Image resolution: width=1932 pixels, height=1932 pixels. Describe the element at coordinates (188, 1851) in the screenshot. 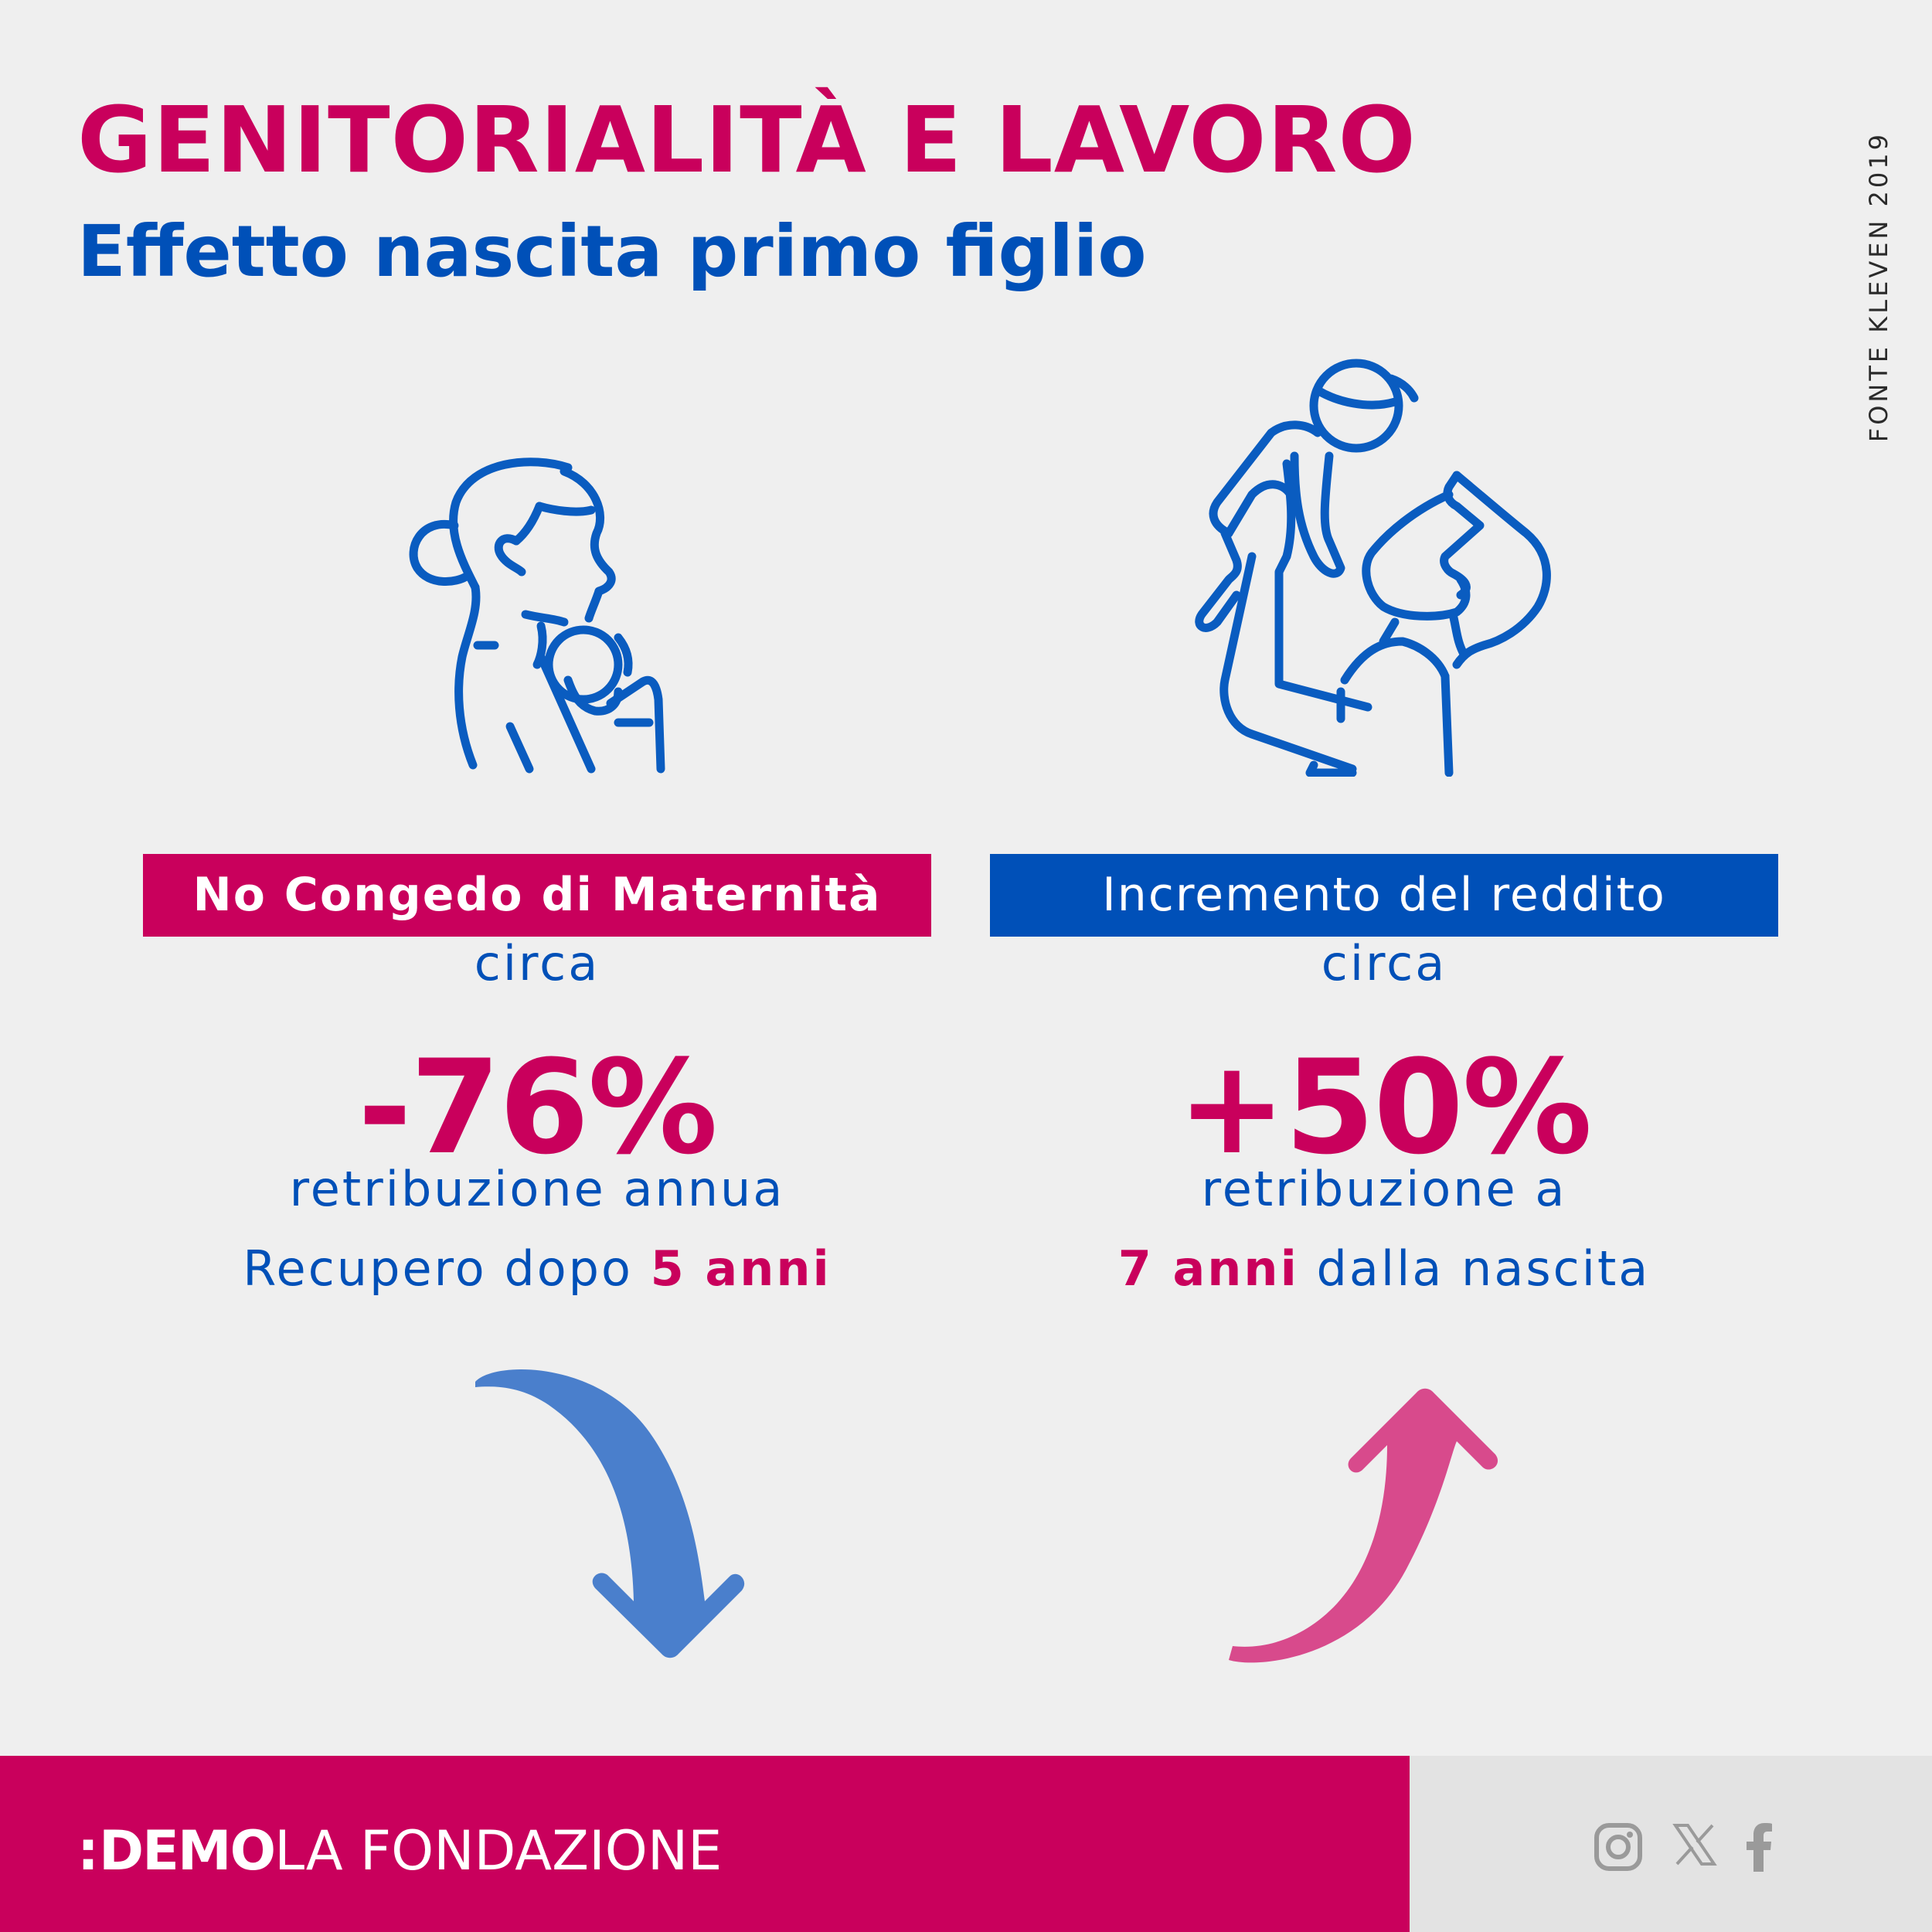

I see `logo-demo: DEMO` at that location.